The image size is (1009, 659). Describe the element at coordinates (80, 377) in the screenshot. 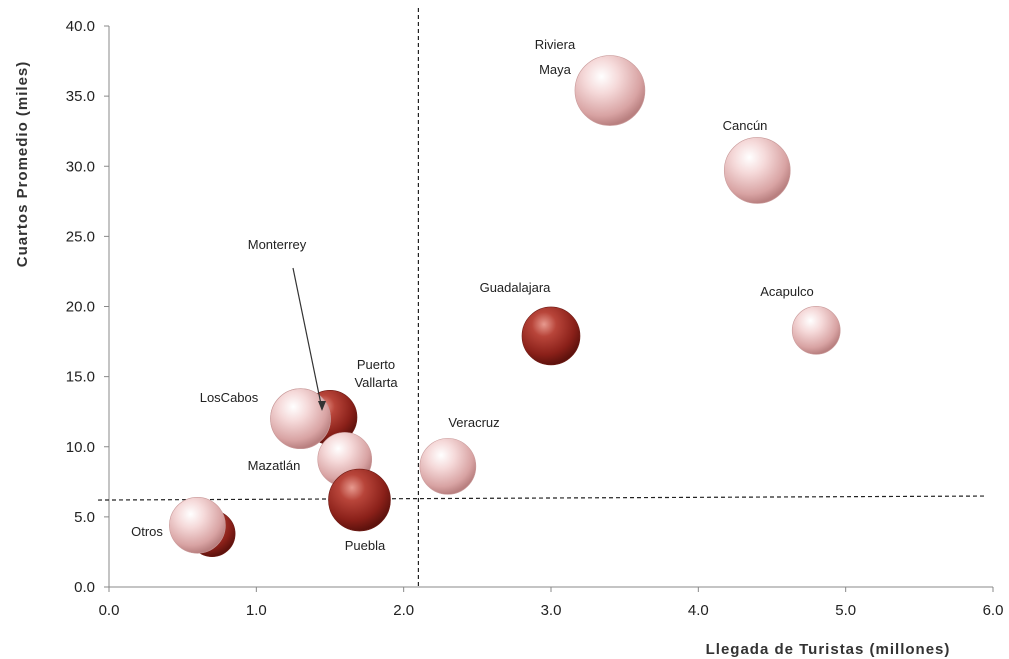

I see `y-tick-label: 15.0` at that location.